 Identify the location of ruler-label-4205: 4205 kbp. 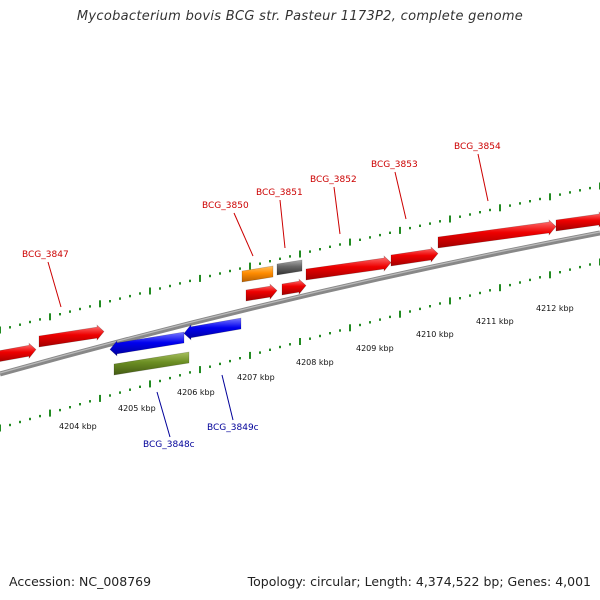
(137, 408).